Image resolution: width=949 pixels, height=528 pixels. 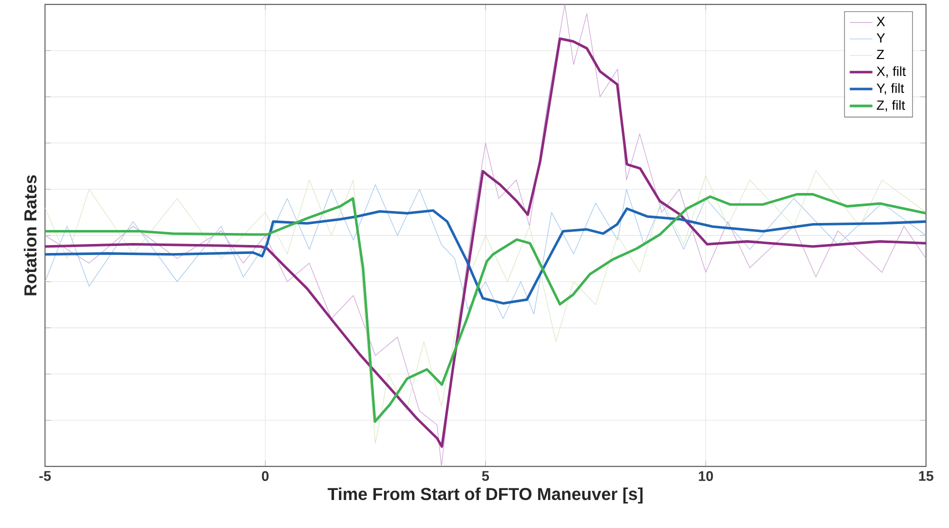 I want to click on legend-label: Y, filt, so click(x=890, y=88).